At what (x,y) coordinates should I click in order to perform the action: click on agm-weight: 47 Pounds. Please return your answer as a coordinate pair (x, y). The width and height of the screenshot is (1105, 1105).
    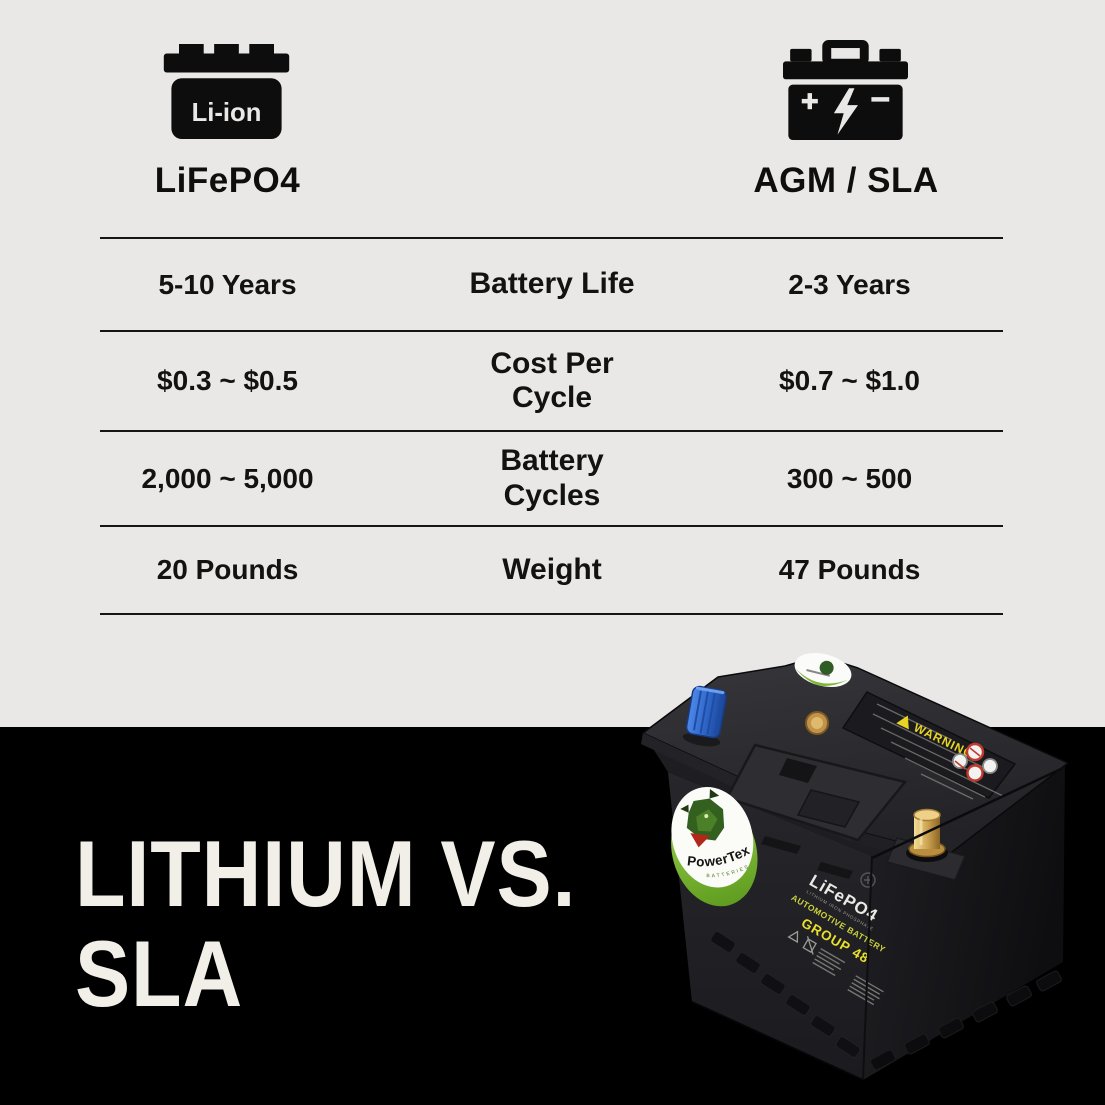
    Looking at the image, I should click on (849, 569).